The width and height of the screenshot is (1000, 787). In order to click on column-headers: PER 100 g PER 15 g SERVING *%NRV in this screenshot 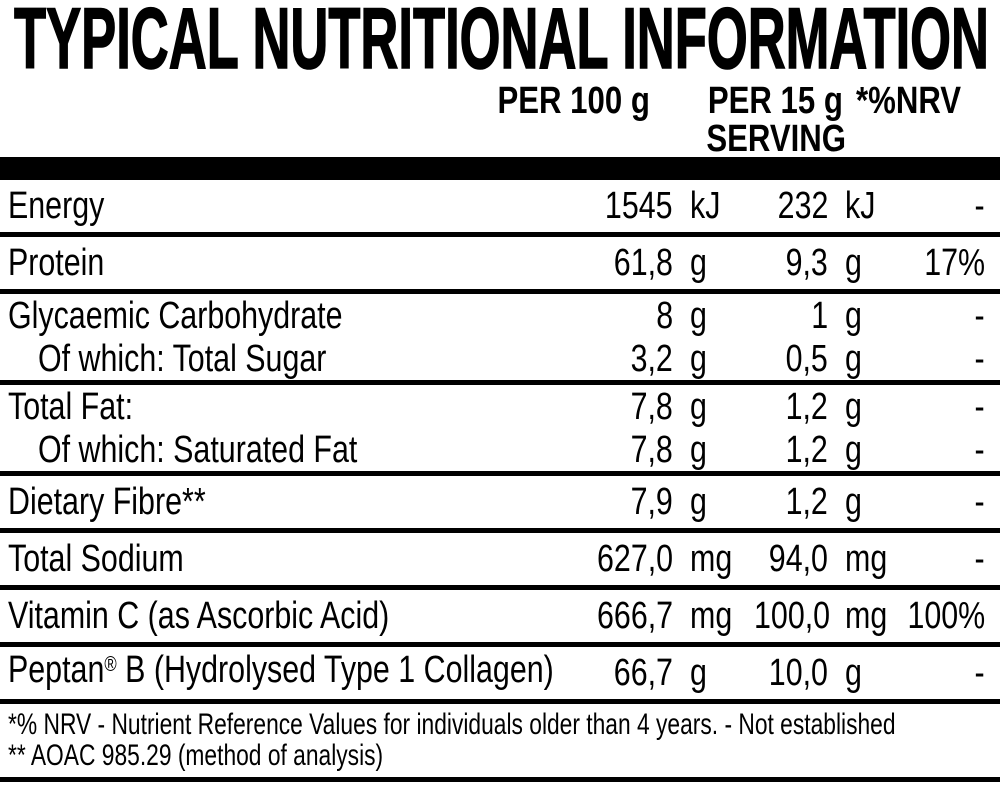, I will do `click(500, 118)`.